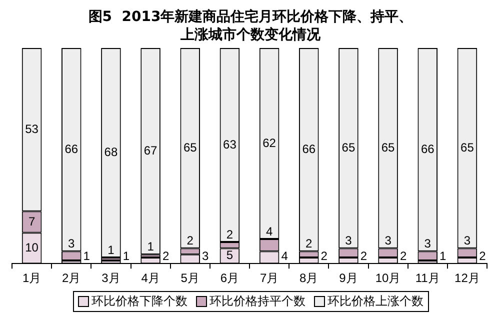  Describe the element at coordinates (111, 278) in the screenshot. I see `x-tick-label: 3月` at that location.